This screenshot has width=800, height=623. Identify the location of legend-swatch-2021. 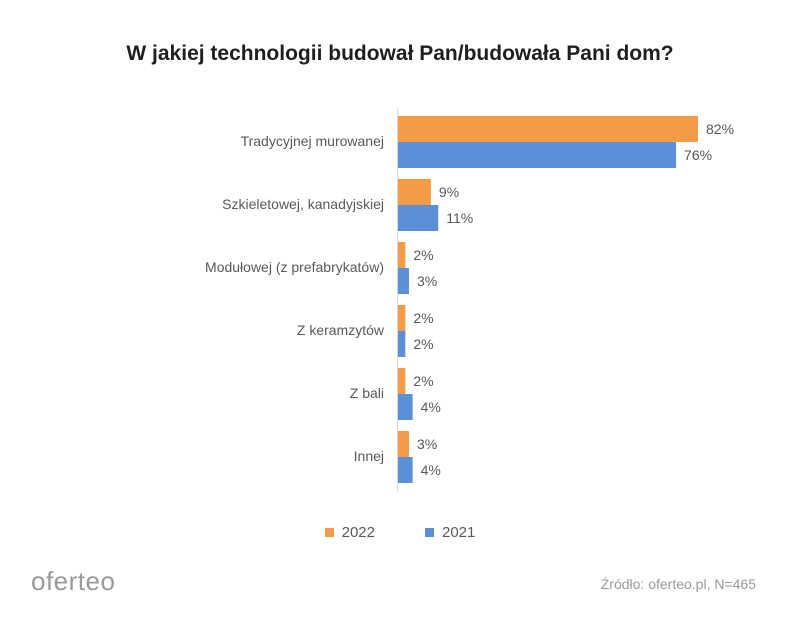
(429, 532).